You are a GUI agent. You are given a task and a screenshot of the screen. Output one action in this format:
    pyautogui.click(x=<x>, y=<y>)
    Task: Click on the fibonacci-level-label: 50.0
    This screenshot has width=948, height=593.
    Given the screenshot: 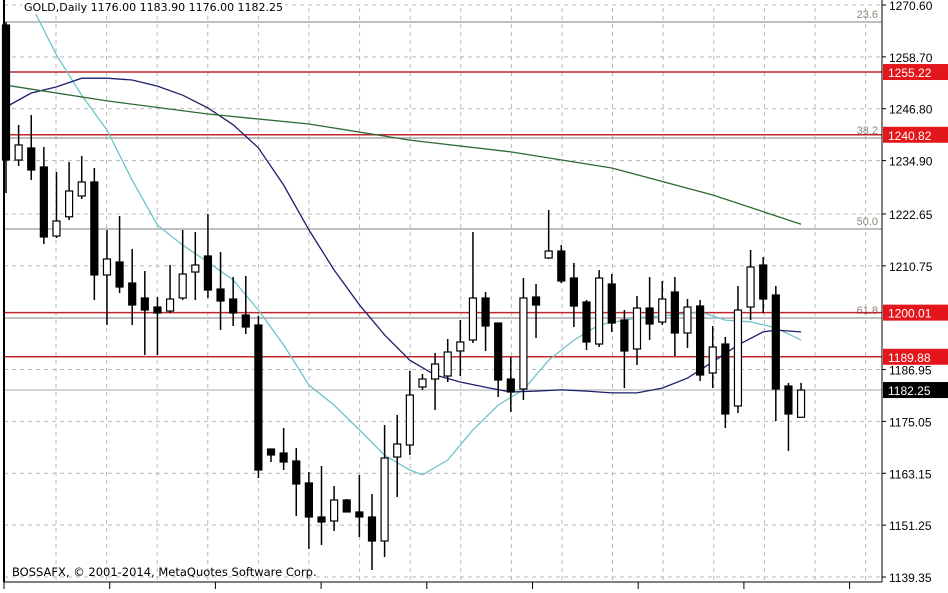 What is the action you would take?
    pyautogui.click(x=867, y=222)
    